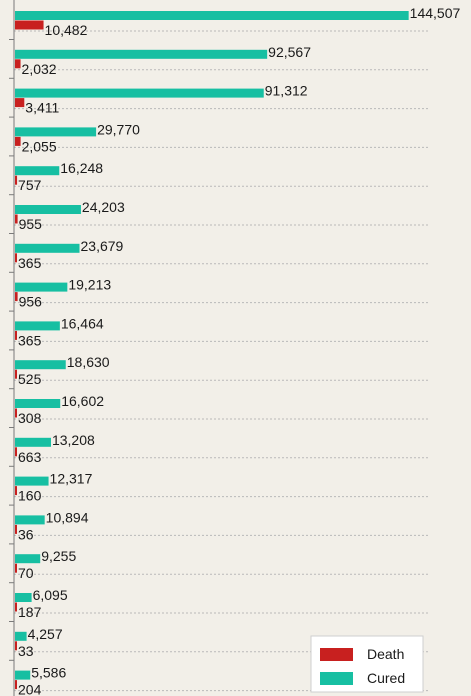 Image resolution: width=471 pixels, height=696 pixels. Describe the element at coordinates (82, 401) in the screenshot. I see `data-label-cured: 16,602` at that location.